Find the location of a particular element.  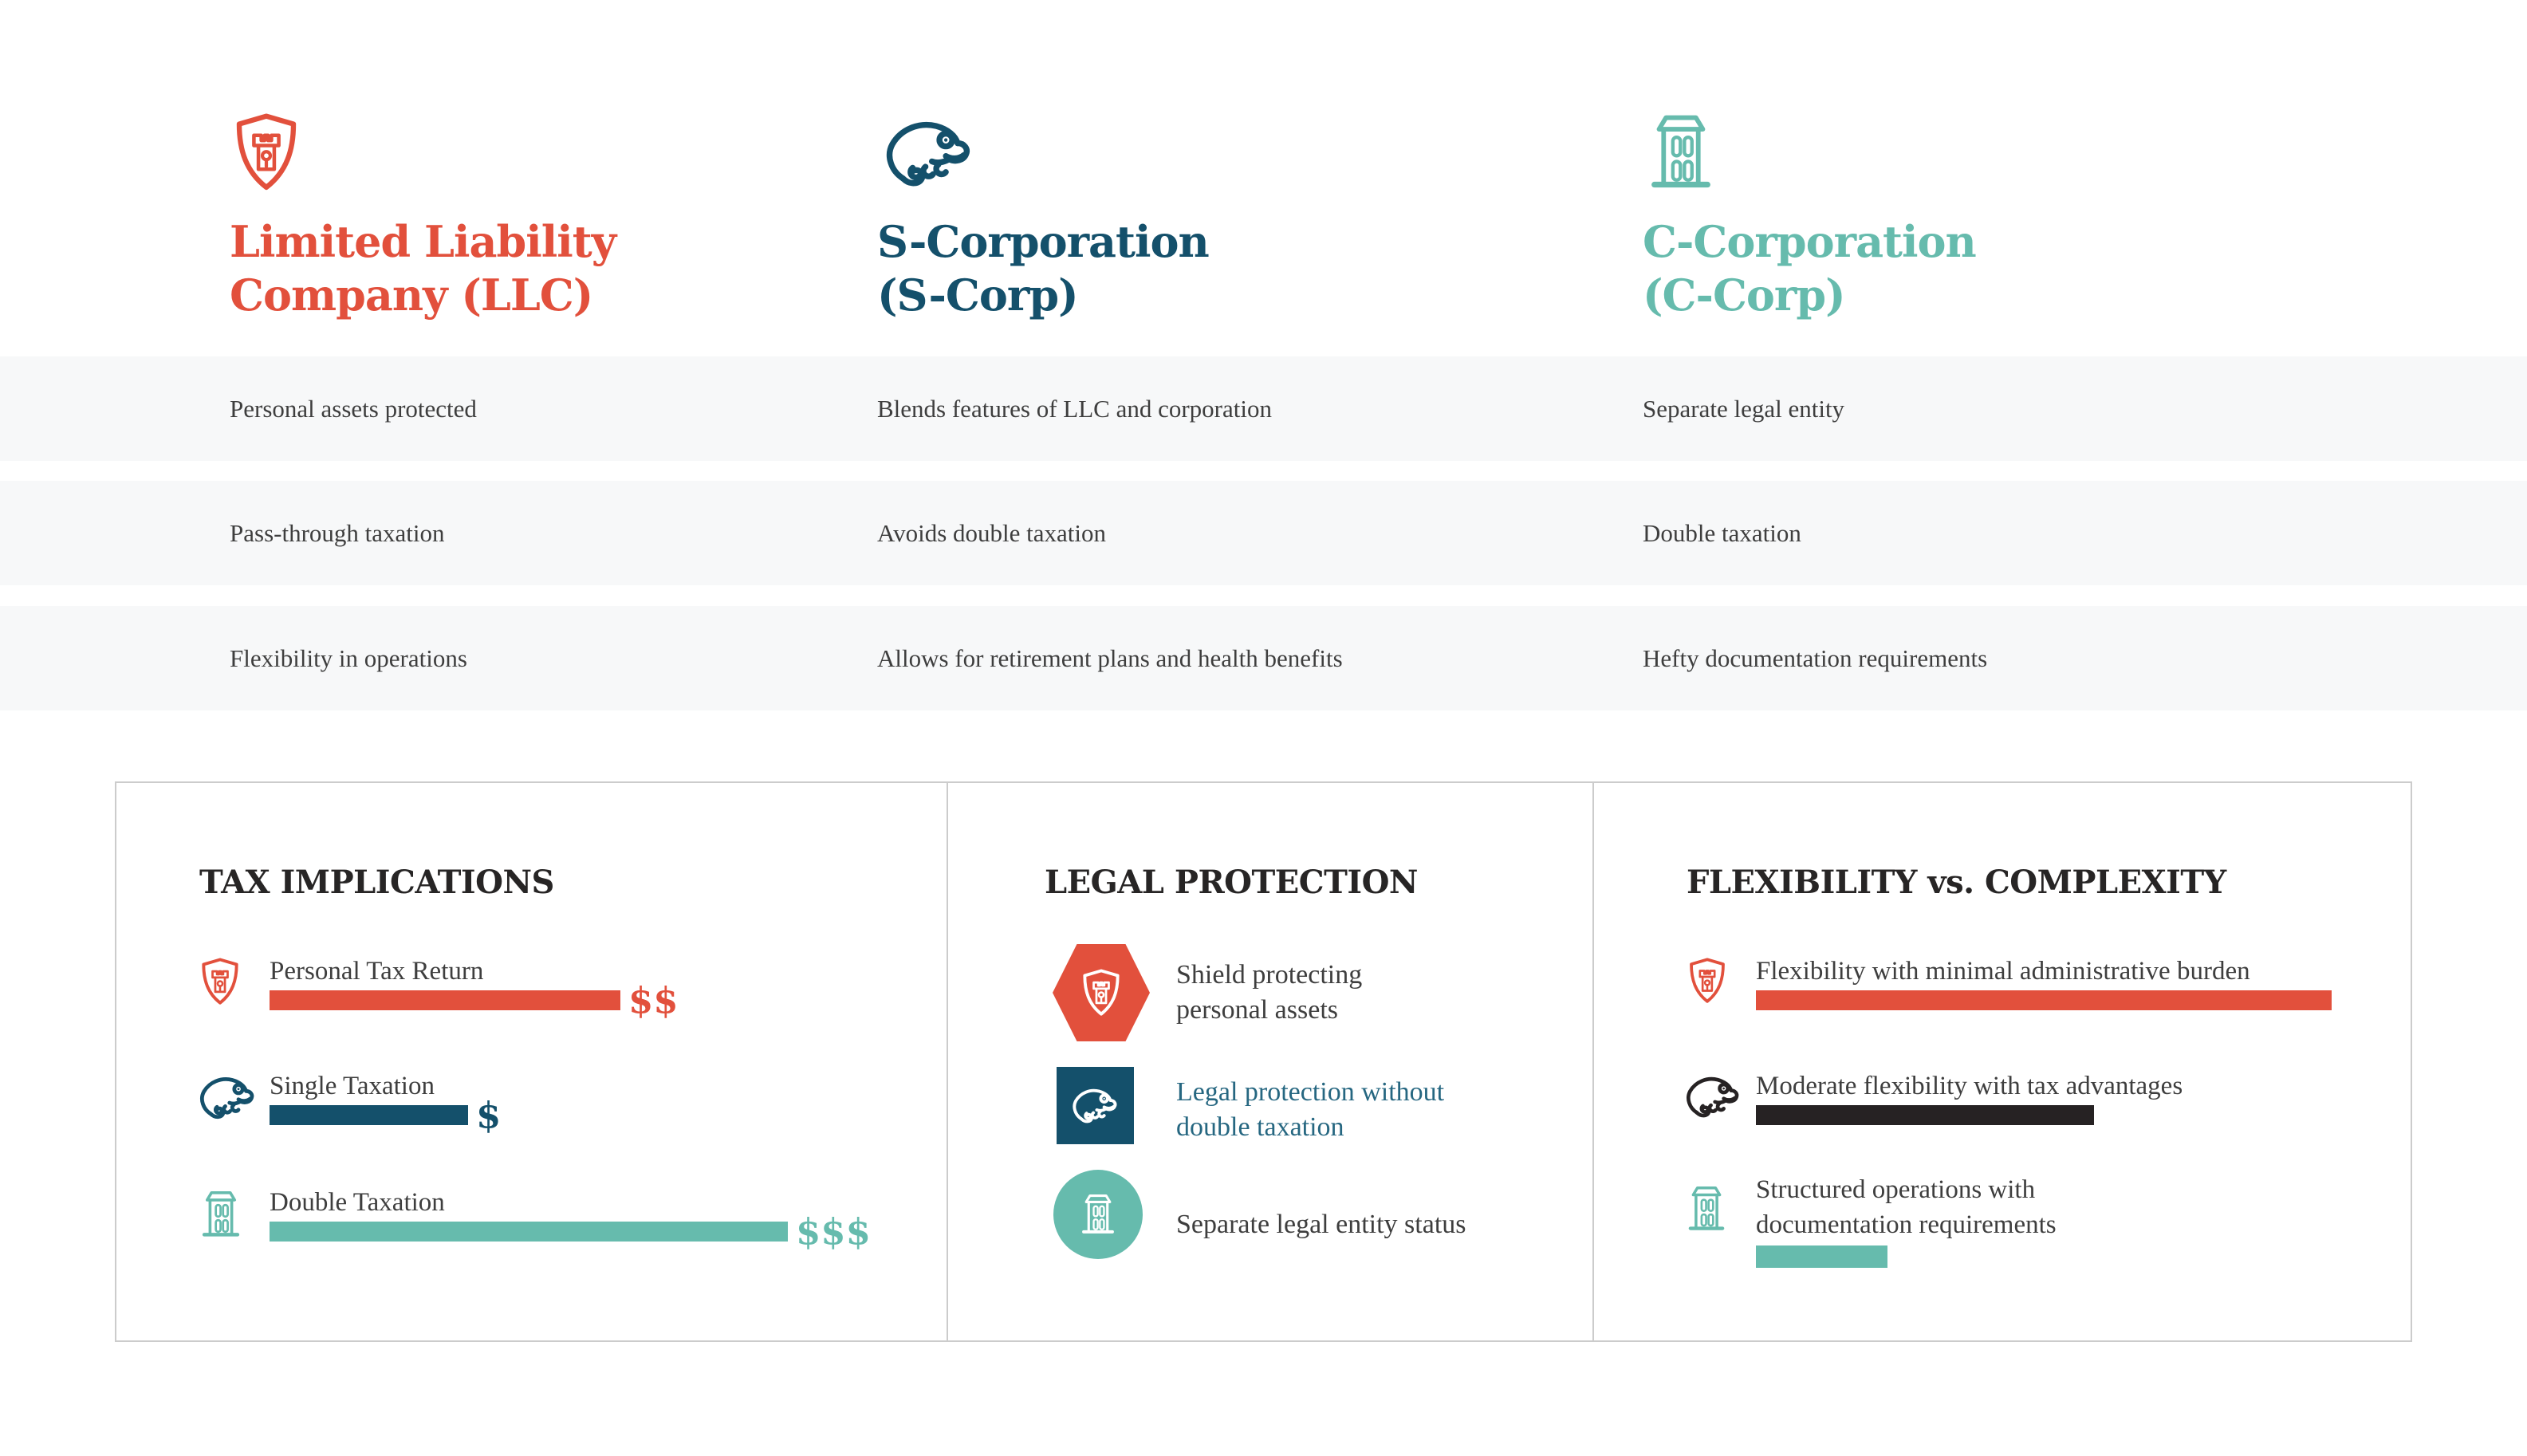

dollar-value: $$ is located at coordinates (653, 1000).